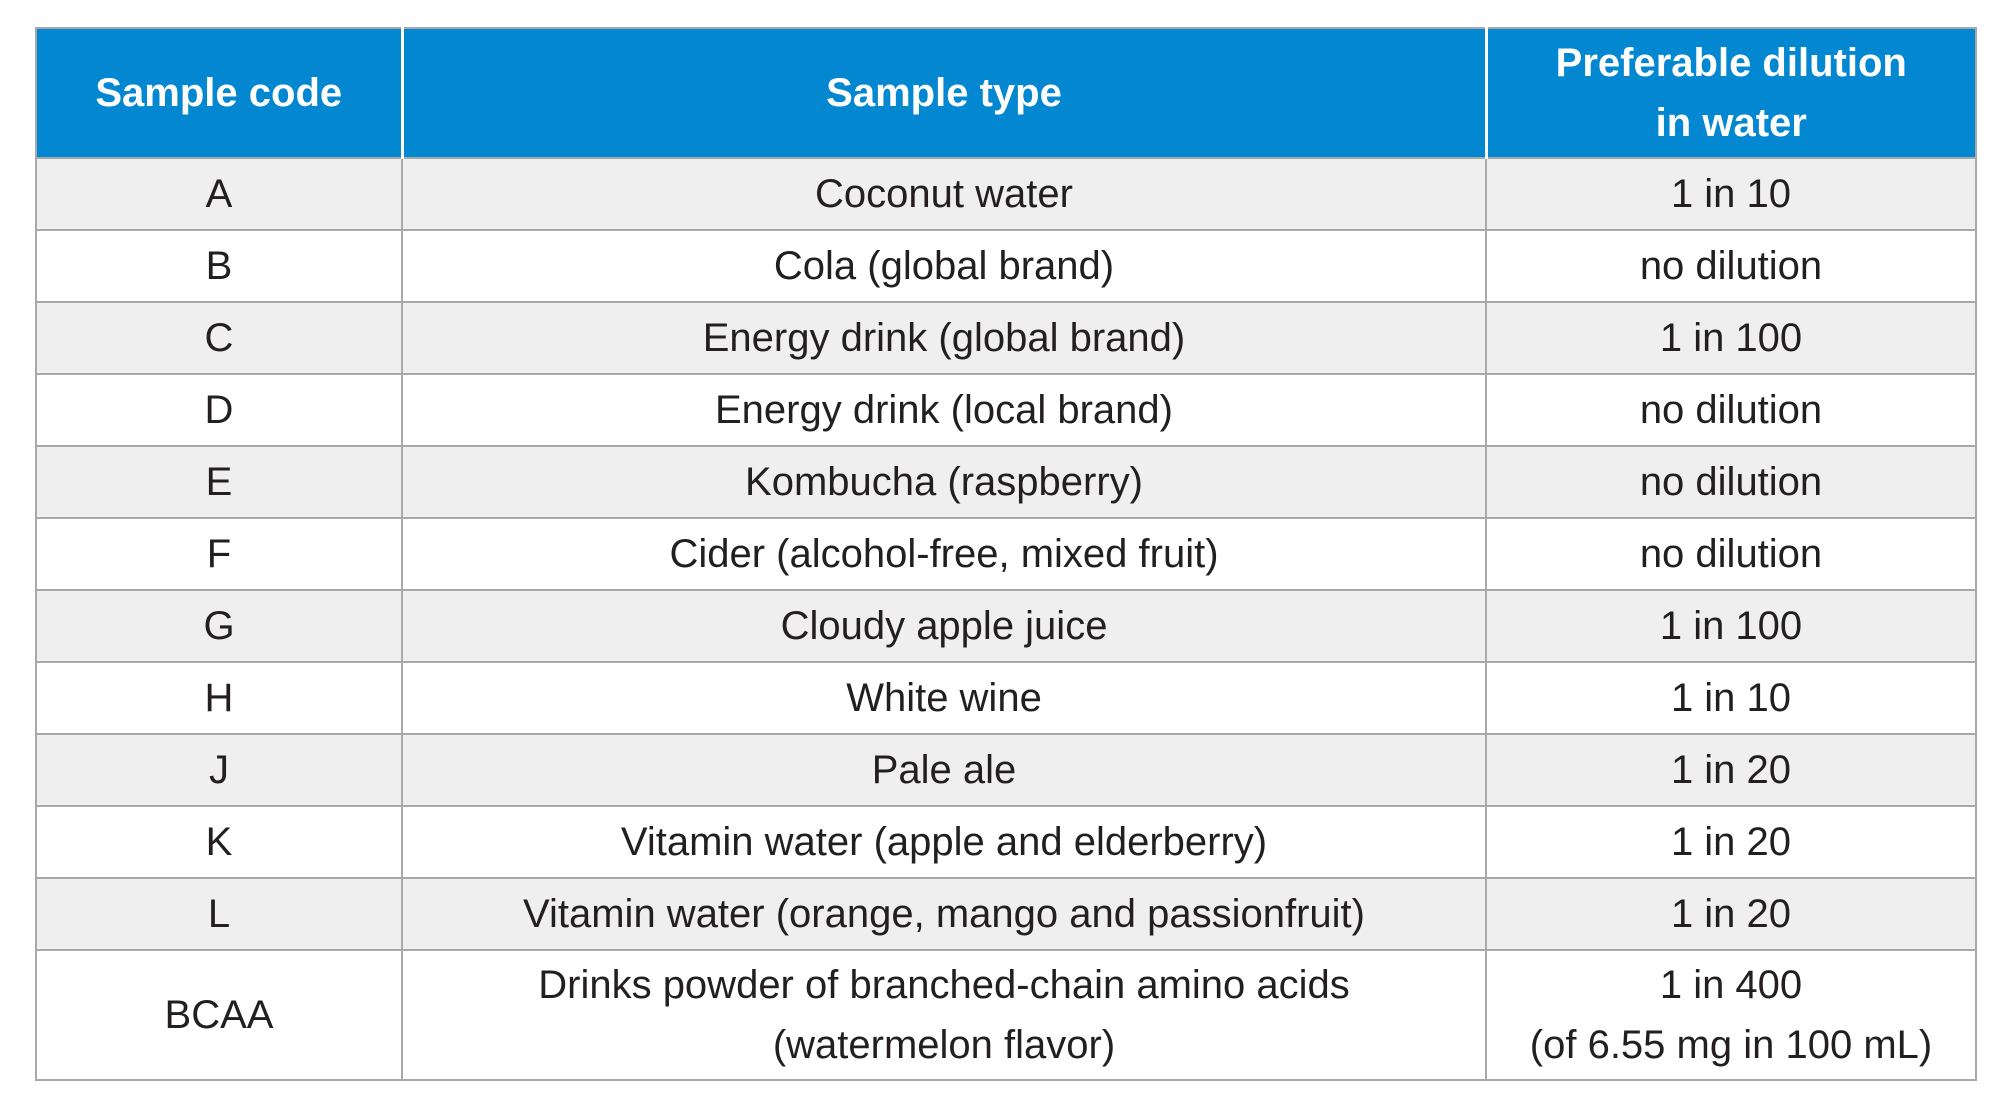 This screenshot has width=2000, height=1120. I want to click on table-row: G Cloudy apple juice 1 in 100, so click(1006, 626).